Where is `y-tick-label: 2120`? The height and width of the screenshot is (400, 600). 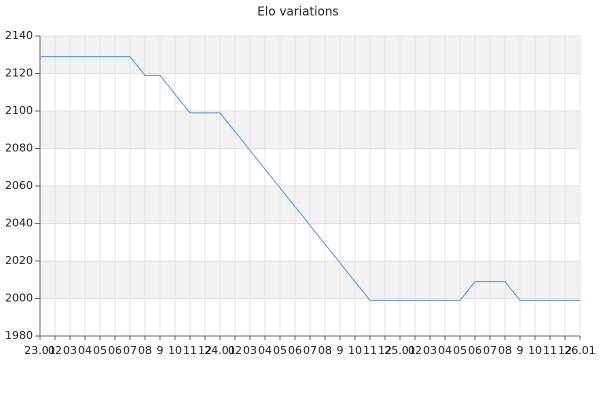 y-tick-label: 2120 is located at coordinates (19, 73).